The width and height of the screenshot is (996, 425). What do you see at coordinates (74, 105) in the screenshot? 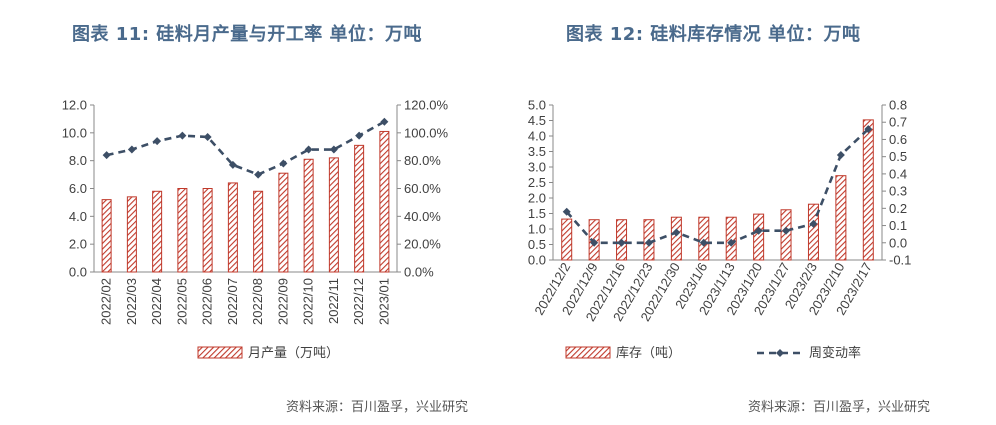
I see `y-tick-label: 12.0` at bounding box center [74, 105].